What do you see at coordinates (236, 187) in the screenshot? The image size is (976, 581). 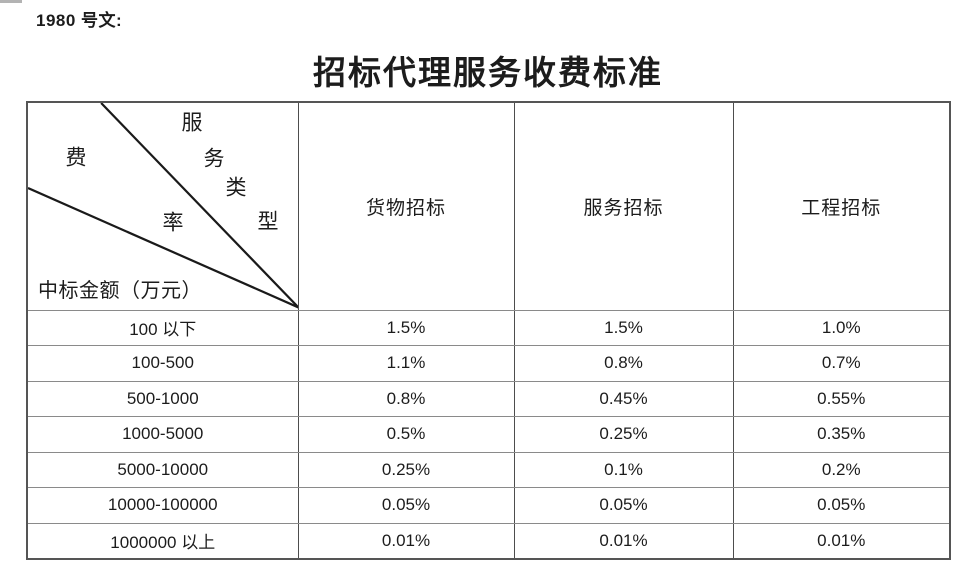 I see `corner-label-type-char-1: 类` at bounding box center [236, 187].